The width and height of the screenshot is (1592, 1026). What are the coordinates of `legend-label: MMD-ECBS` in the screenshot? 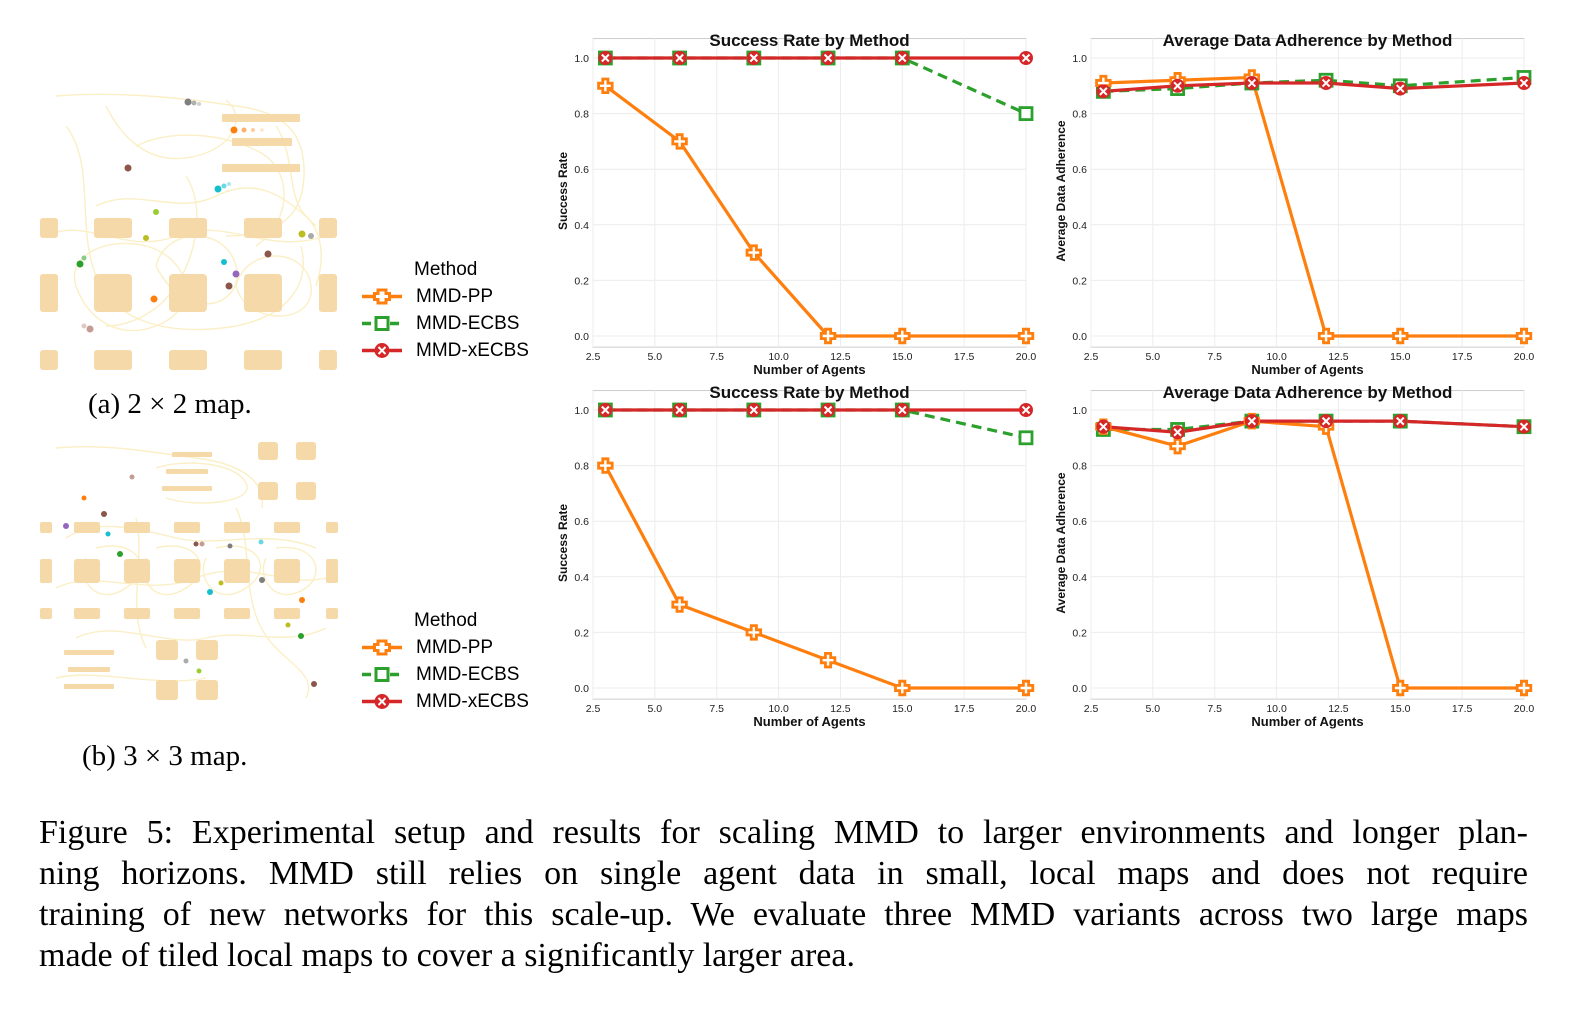 It's located at (468, 323).